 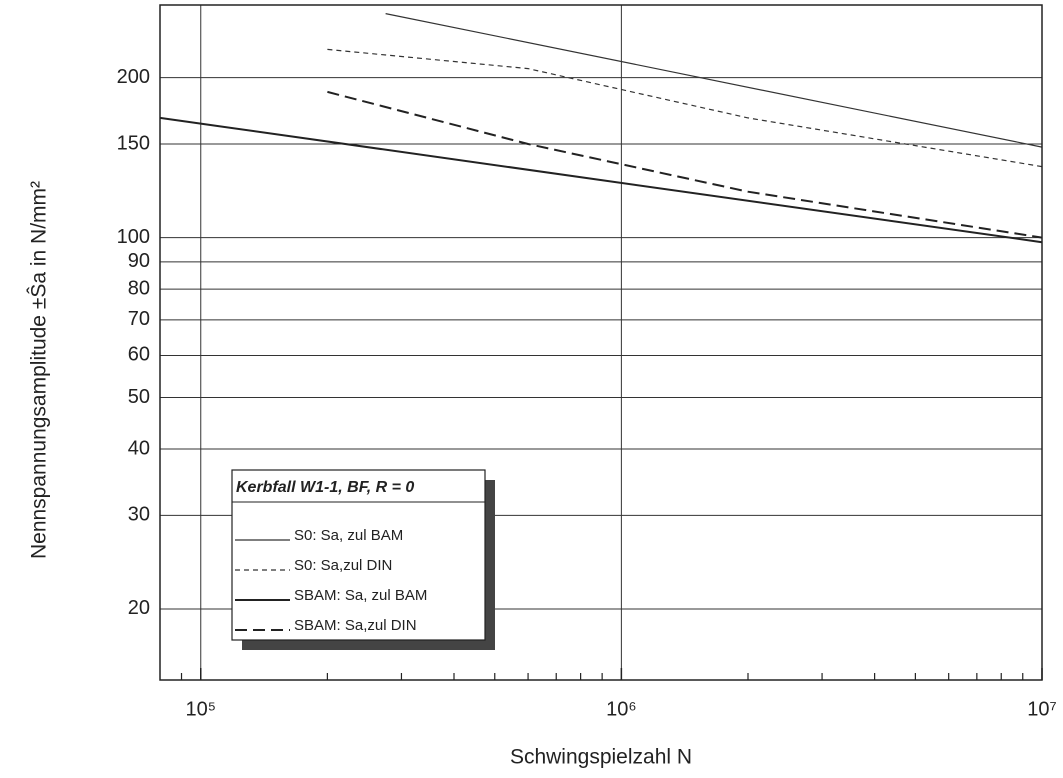 What do you see at coordinates (139, 608) in the screenshot?
I see `y-tick-label: 20` at bounding box center [139, 608].